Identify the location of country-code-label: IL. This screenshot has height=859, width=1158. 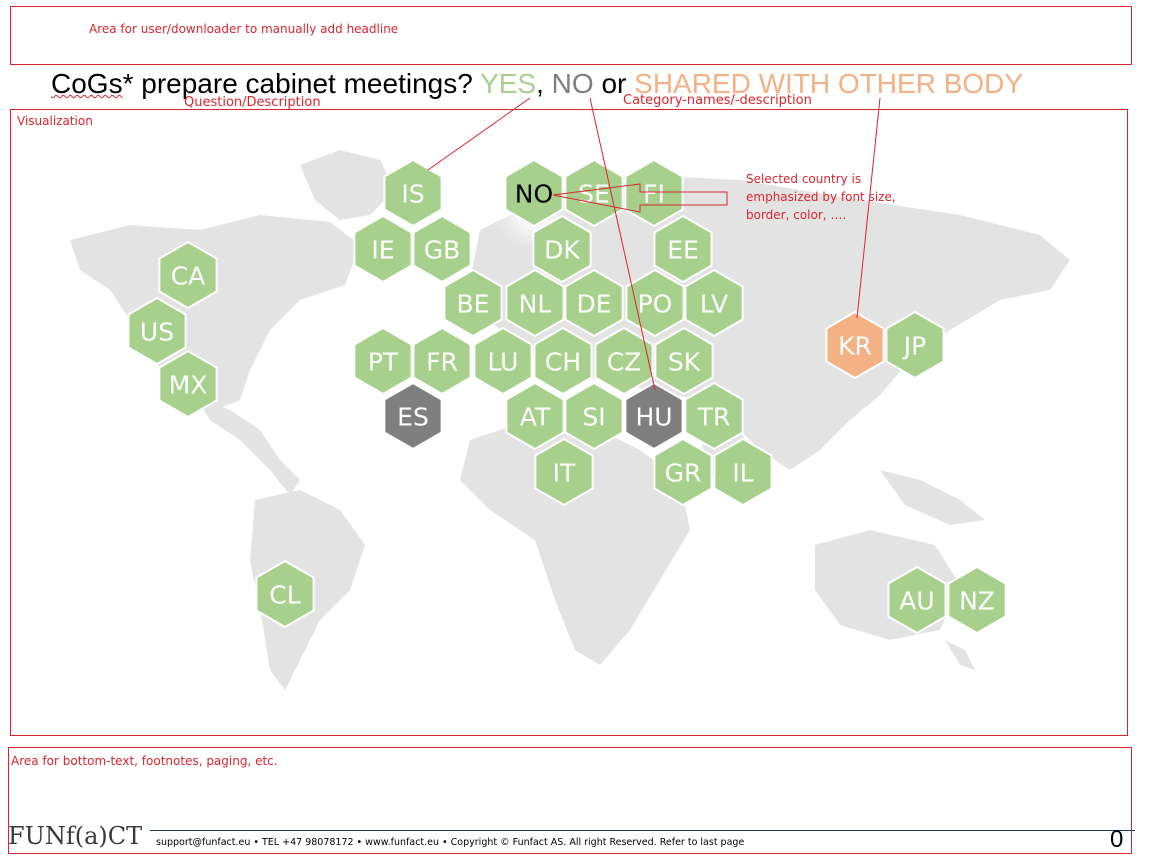
(742, 473).